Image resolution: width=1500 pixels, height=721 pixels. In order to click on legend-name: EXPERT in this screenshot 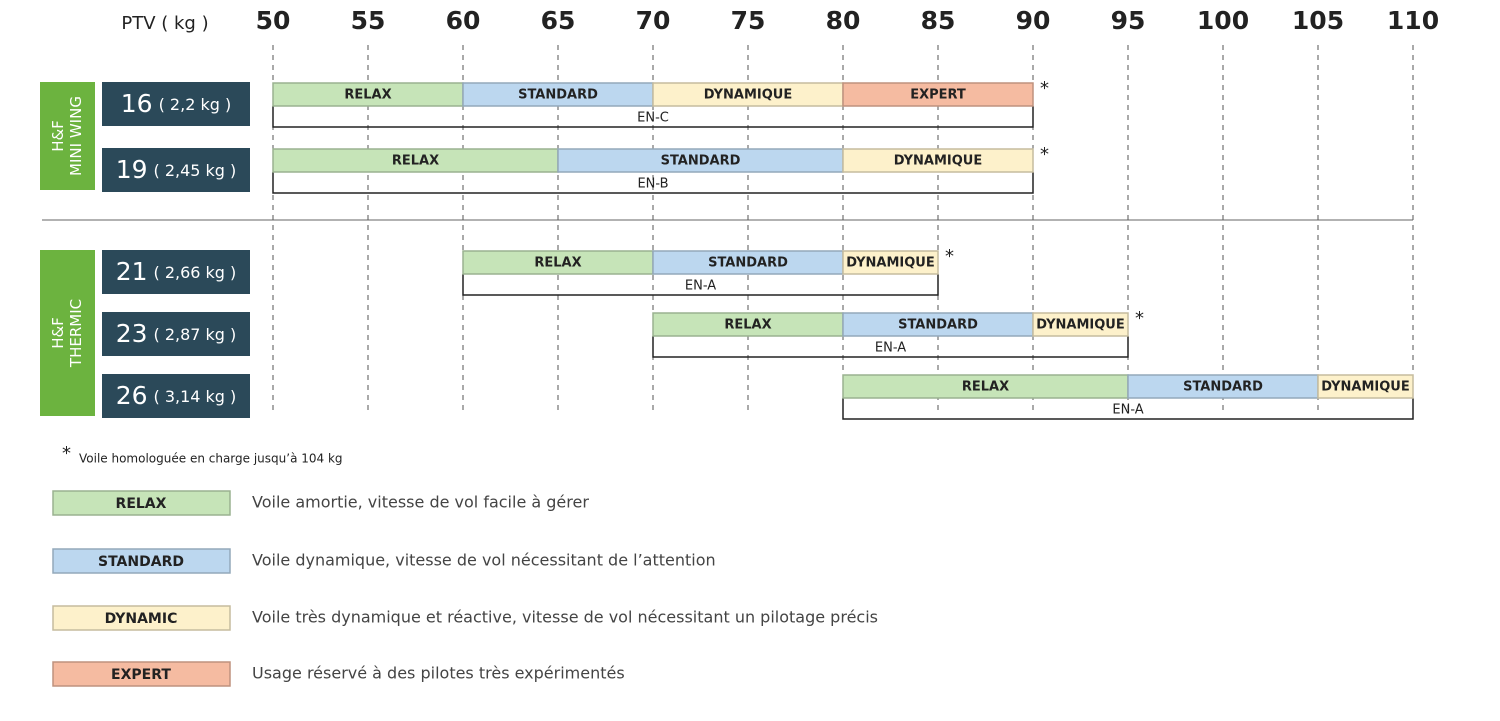, I will do `click(141, 675)`.